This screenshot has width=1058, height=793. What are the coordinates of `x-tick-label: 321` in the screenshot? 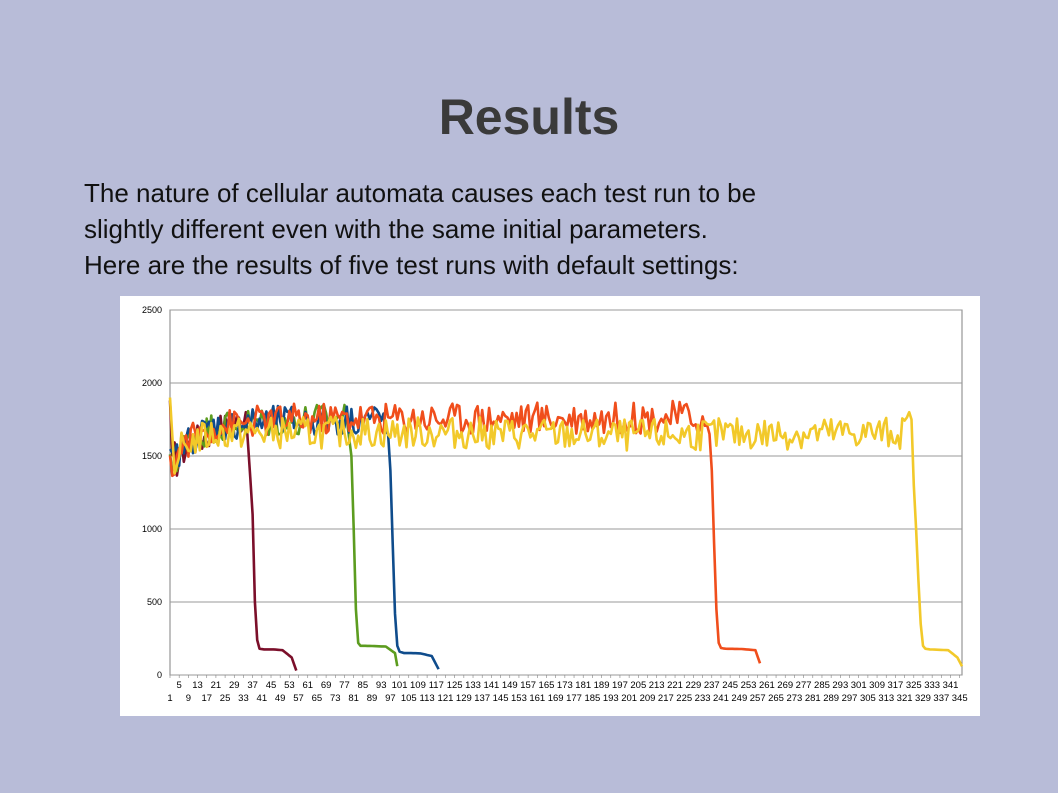 It's located at (905, 698).